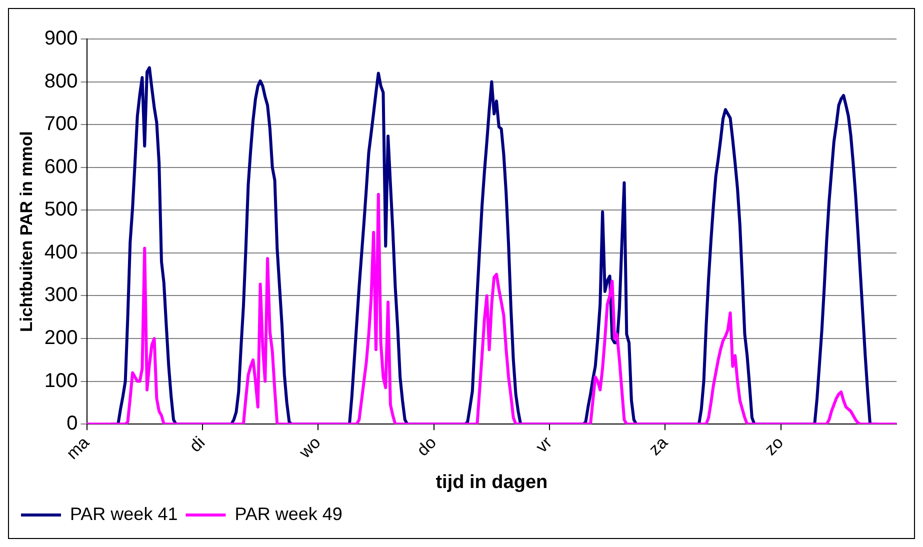 The height and width of the screenshot is (547, 923). Describe the element at coordinates (492, 482) in the screenshot. I see `x-axis-title: tijd in dagen` at that location.